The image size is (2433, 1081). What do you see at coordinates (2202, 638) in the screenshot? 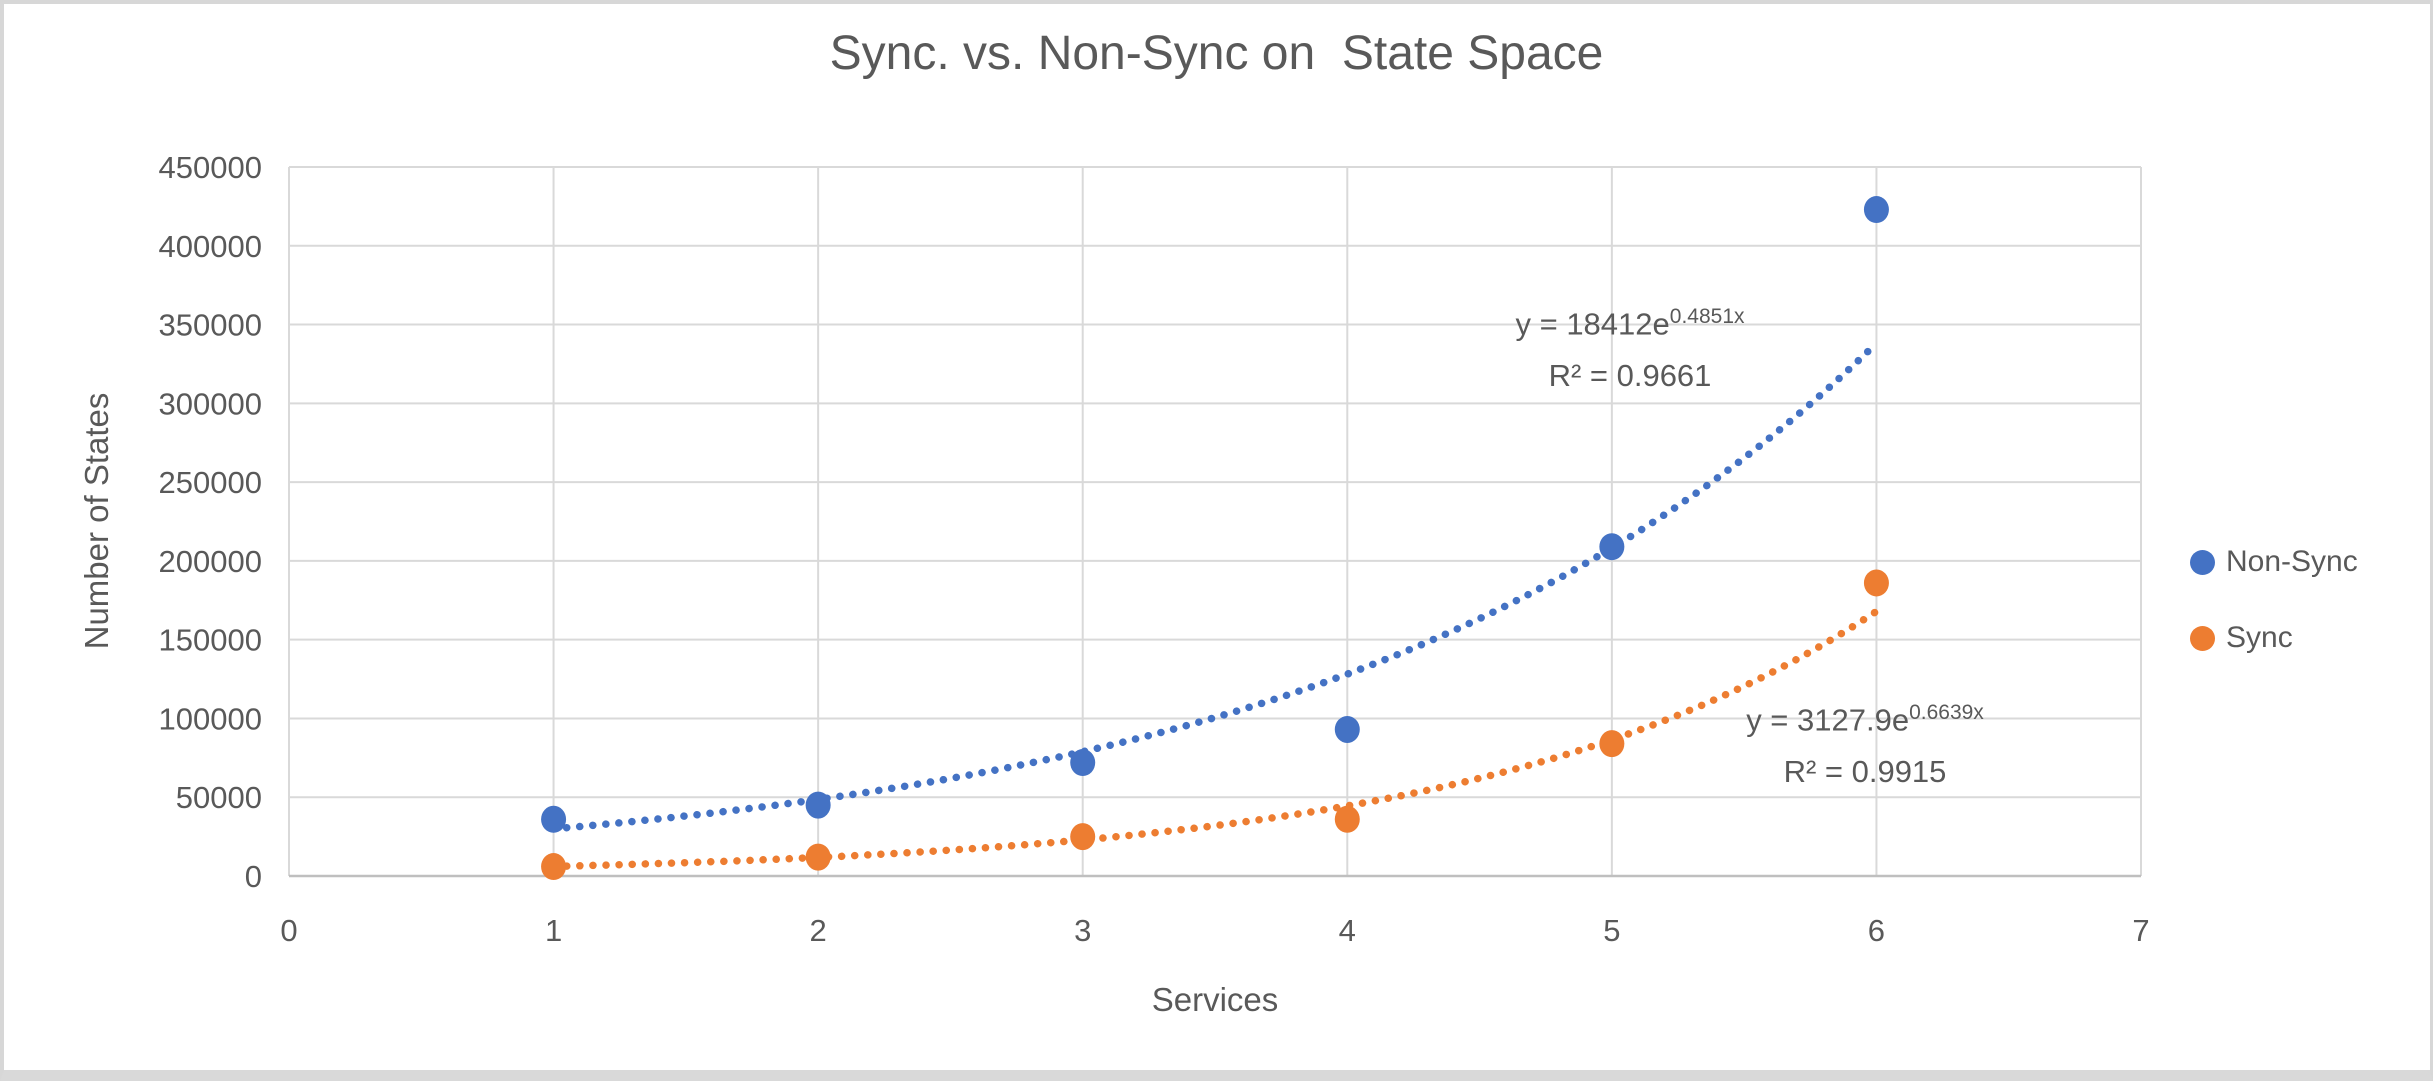
I see `legend-marker-sync-icon` at bounding box center [2202, 638].